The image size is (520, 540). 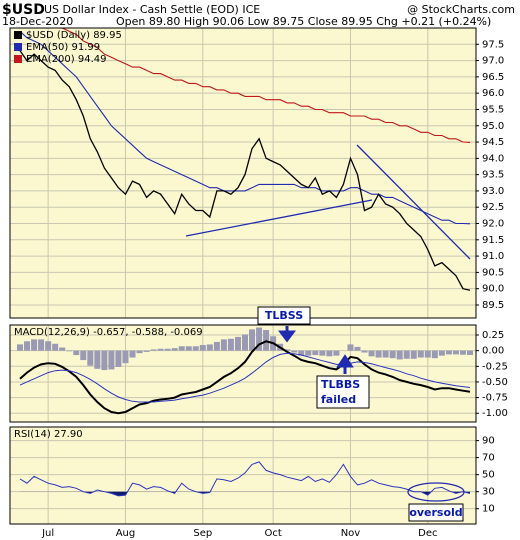 I want to click on y-tick-label: 92.5, so click(x=493, y=207).